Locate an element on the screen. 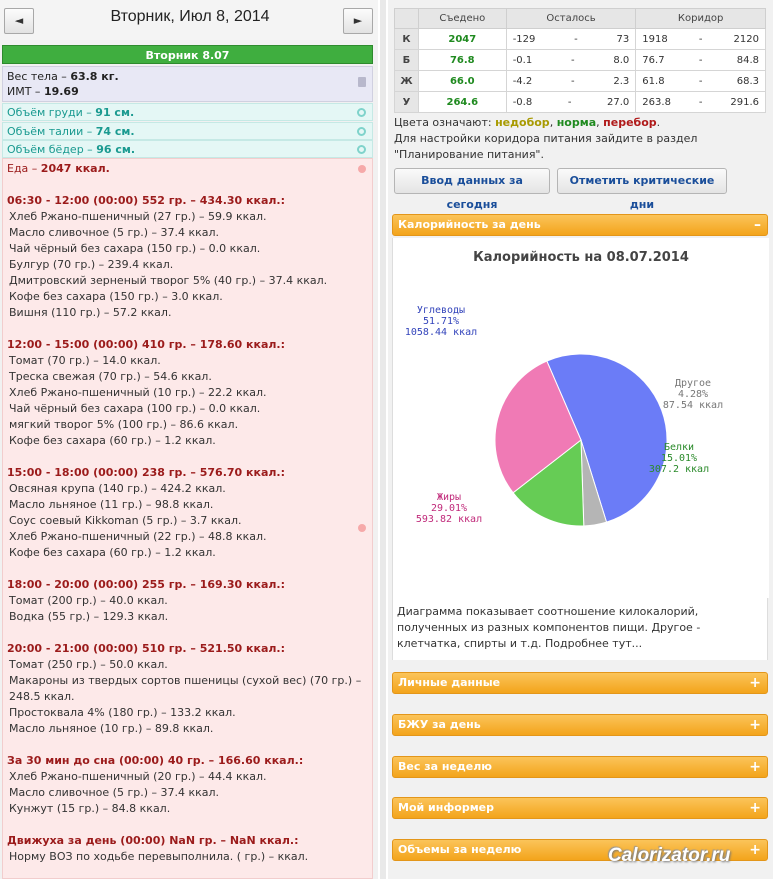  weight-box: Вес тела – 63.8 кг. ИМТ – 19.69 is located at coordinates (187, 84).